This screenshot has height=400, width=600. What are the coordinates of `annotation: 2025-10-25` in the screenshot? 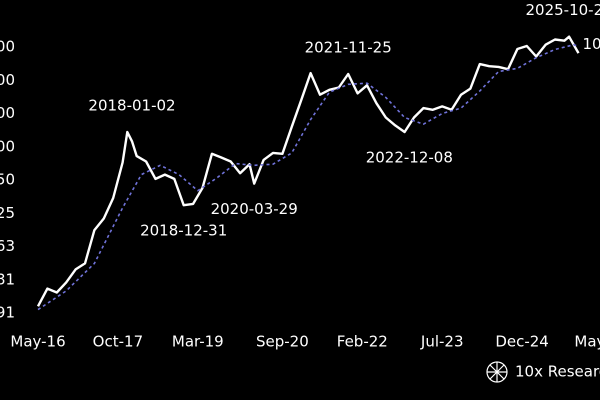 It's located at (563, 10).